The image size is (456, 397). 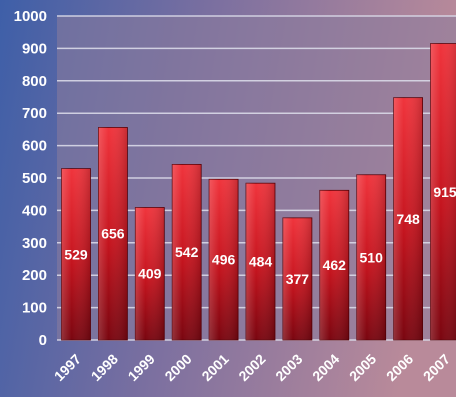 What do you see at coordinates (30, 16) in the screenshot?
I see `y-tick-label-1000: 1000` at bounding box center [30, 16].